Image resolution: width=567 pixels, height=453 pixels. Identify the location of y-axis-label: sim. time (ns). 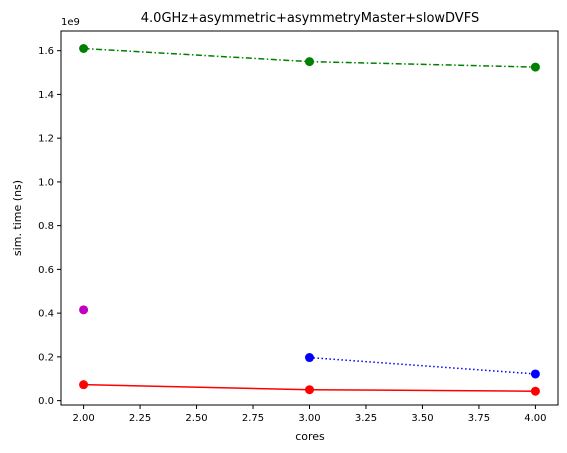
(17, 218).